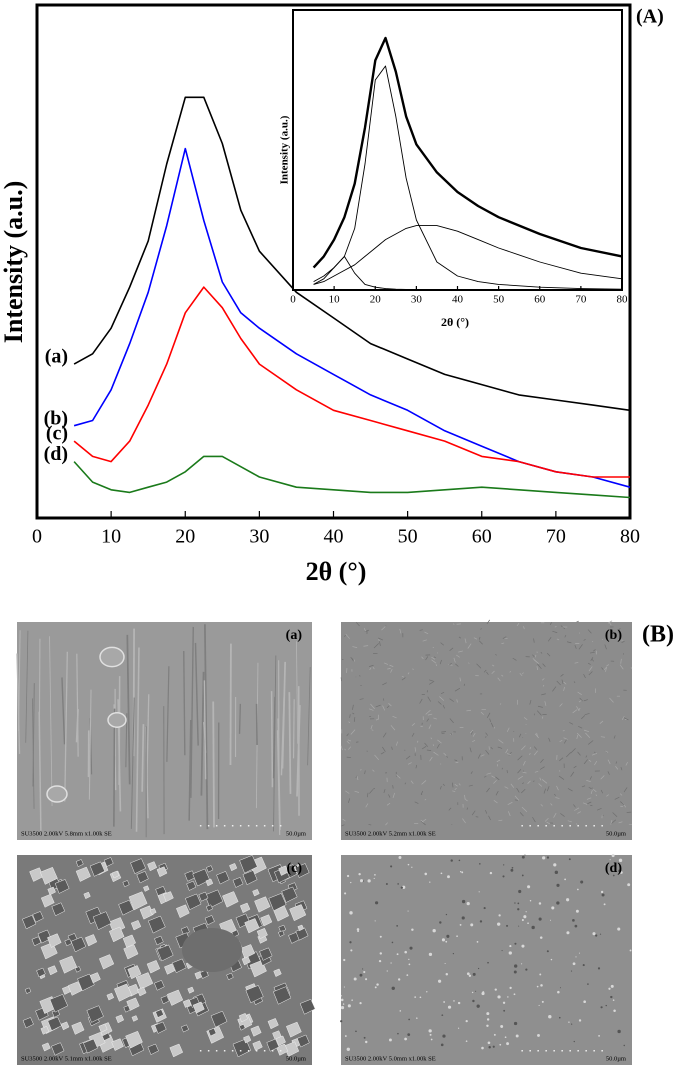 This screenshot has height=1075, width=685. I want to click on x-axis-label: 2θ (°), so click(336, 571).